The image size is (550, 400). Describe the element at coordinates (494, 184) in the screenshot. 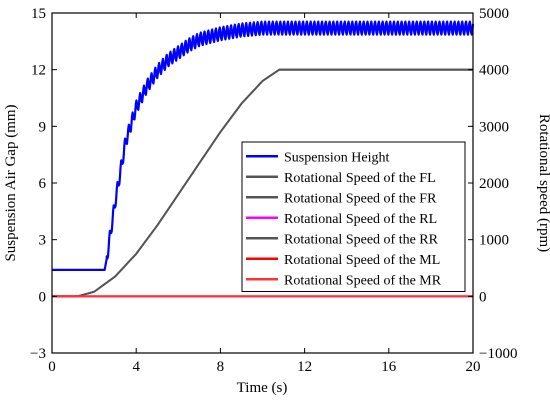

I see `y-right-tick-label: 2000` at that location.